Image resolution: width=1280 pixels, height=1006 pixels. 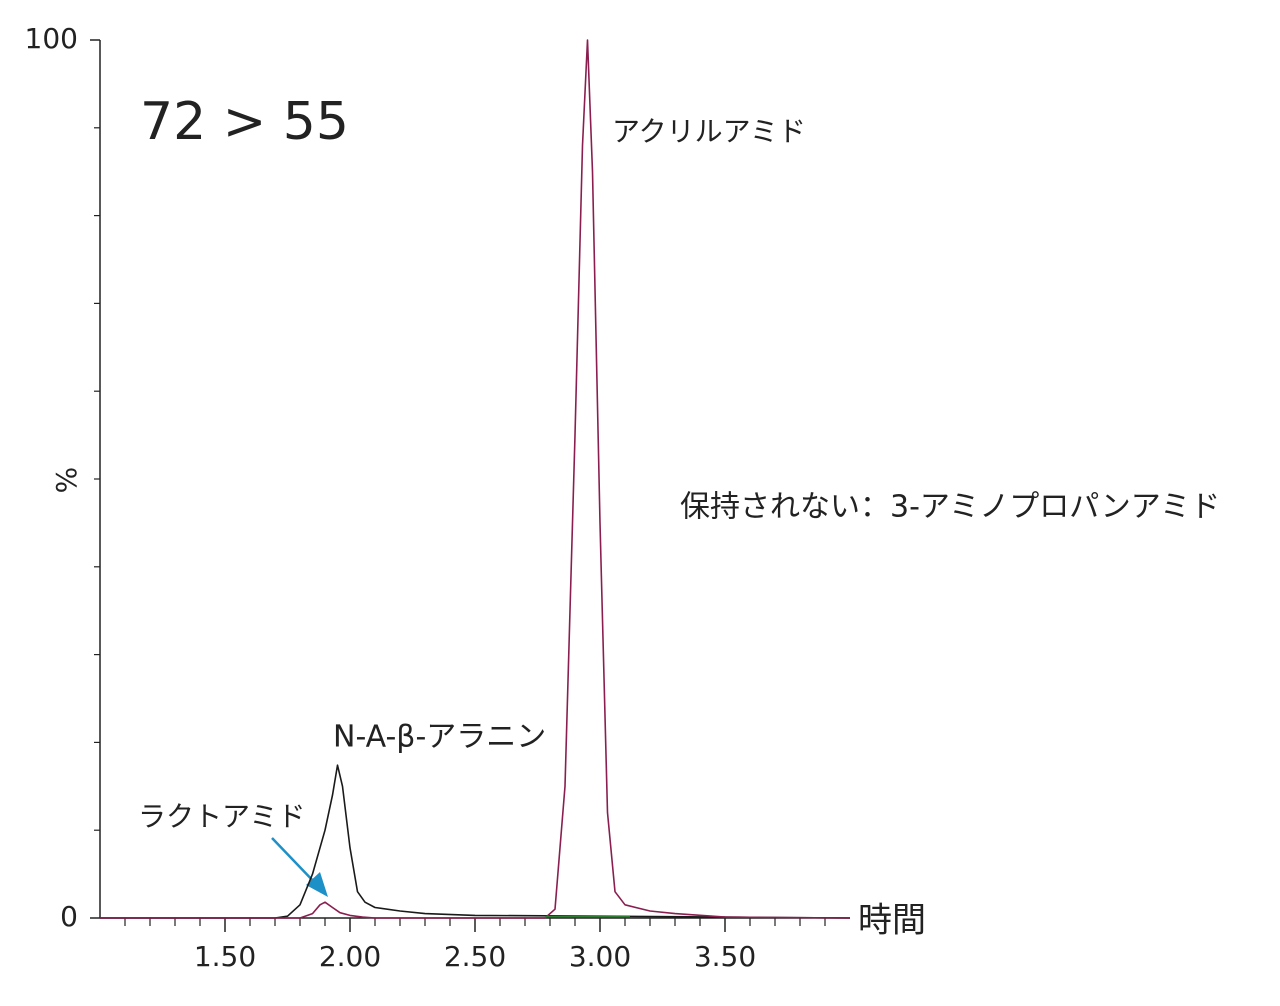 What do you see at coordinates (51, 38) in the screenshot?
I see `y-tick-label: 100` at bounding box center [51, 38].